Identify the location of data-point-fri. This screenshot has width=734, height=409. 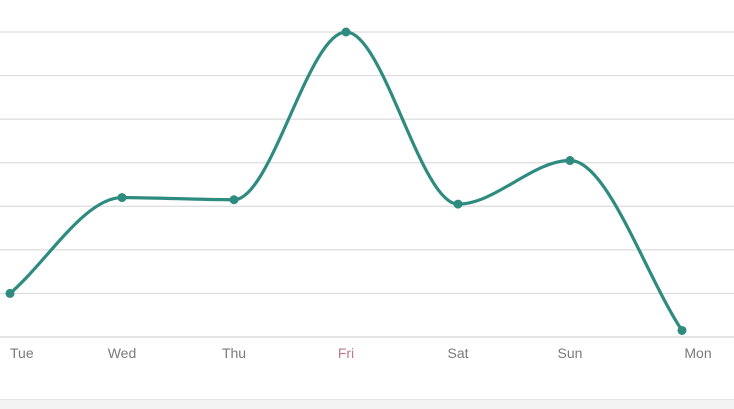
(346, 32).